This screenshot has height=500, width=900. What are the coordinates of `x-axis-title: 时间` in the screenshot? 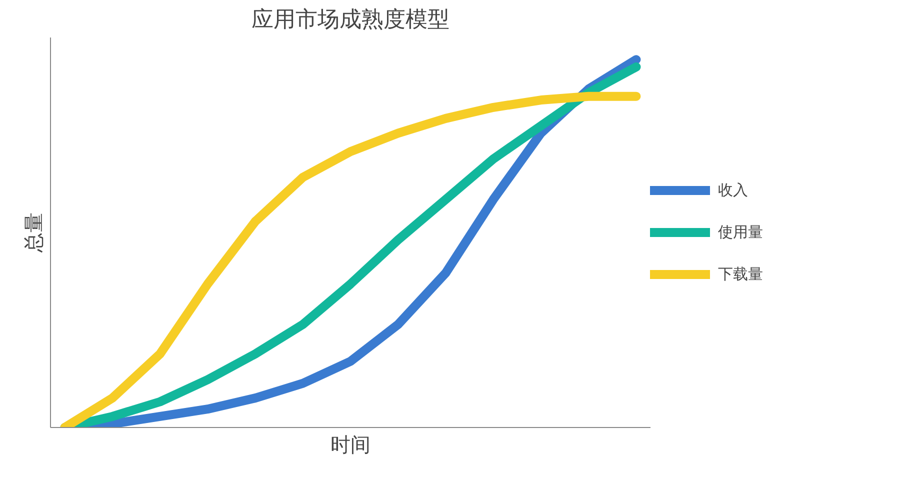 It's located at (350, 444).